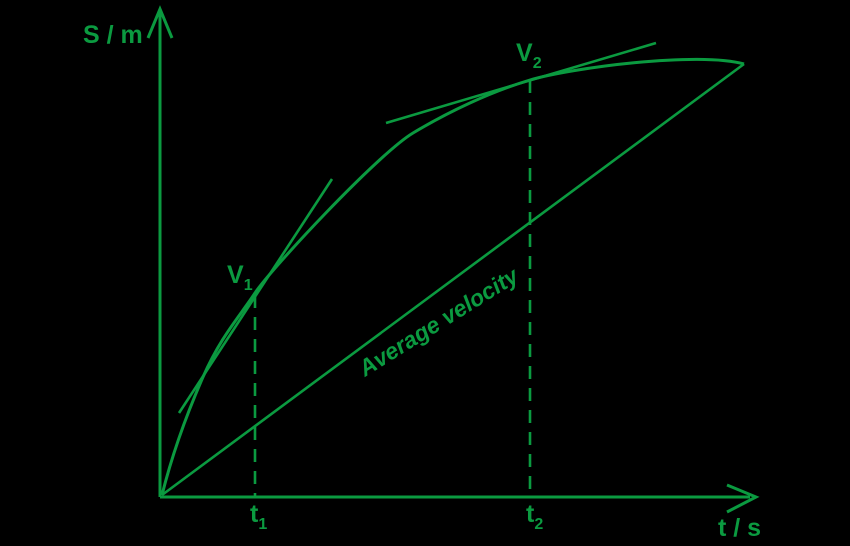 This screenshot has width=850, height=546. I want to click on t2-label-subscript: 2, so click(538, 524).